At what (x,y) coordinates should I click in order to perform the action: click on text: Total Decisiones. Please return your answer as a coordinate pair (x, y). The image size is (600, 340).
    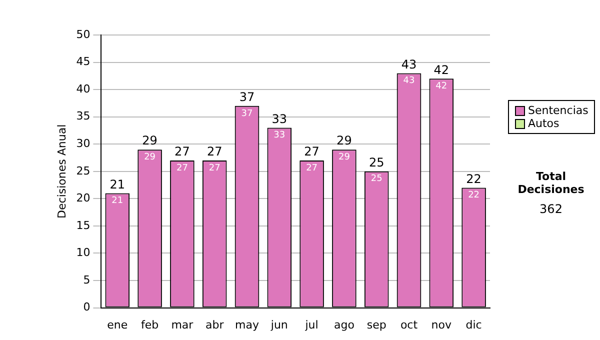
    Looking at the image, I should click on (551, 183).